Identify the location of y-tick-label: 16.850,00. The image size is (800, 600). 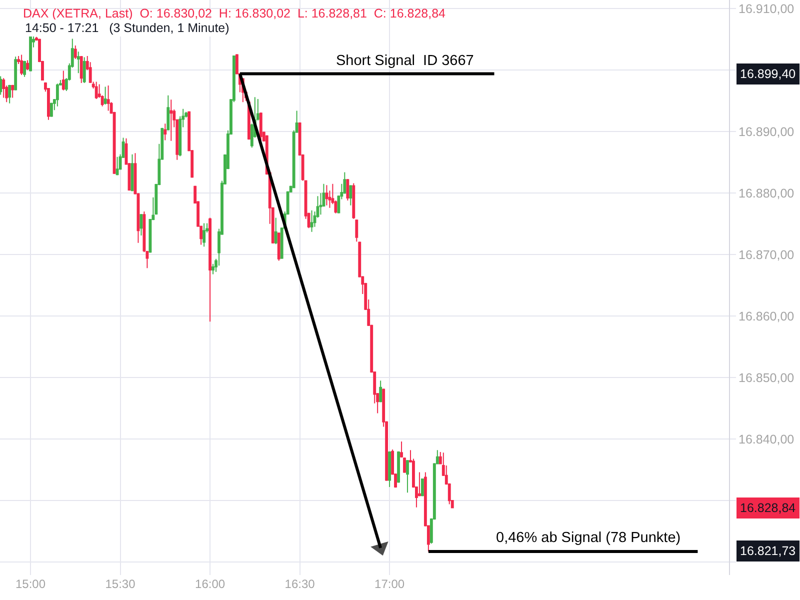
(766, 377).